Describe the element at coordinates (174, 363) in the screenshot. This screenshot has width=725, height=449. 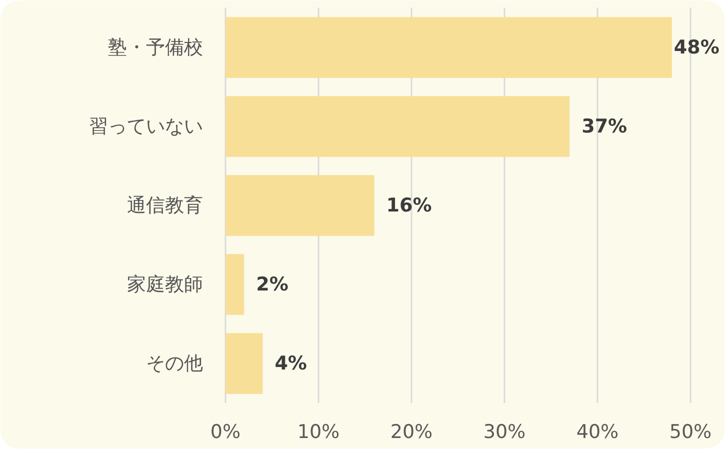
I see `y-tick-label: その他` at that location.